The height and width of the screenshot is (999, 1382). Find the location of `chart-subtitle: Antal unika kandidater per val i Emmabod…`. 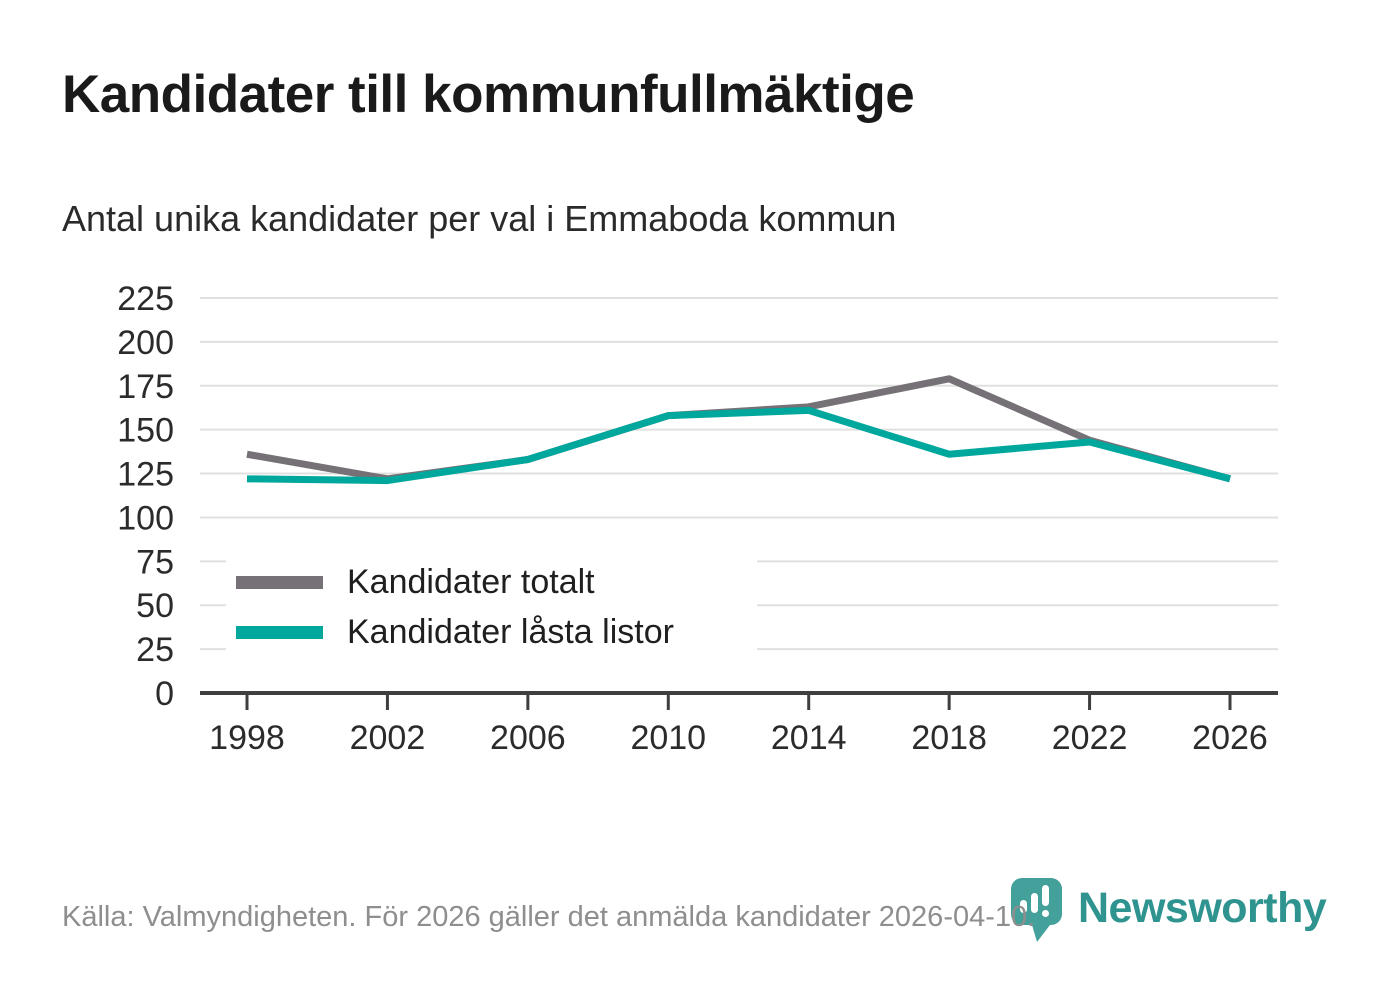

chart-subtitle: Antal unika kandidater per val i Emmabod… is located at coordinates (479, 218).